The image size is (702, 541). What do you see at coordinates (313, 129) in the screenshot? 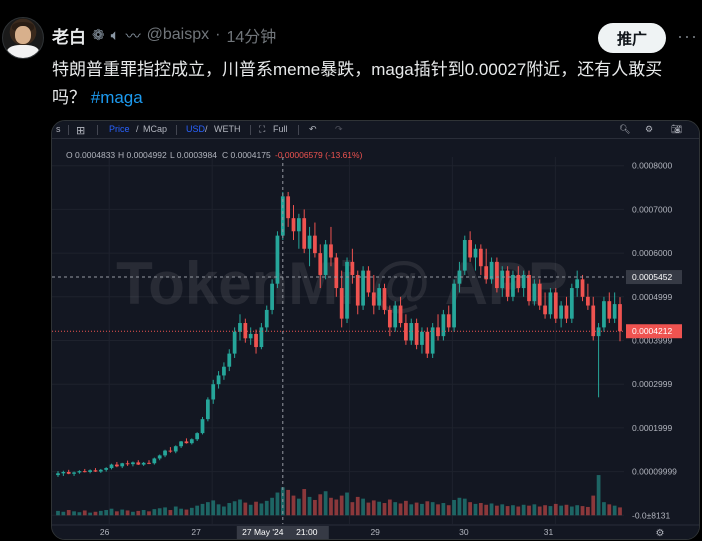
I see `undo-icon: ↶` at bounding box center [313, 129].